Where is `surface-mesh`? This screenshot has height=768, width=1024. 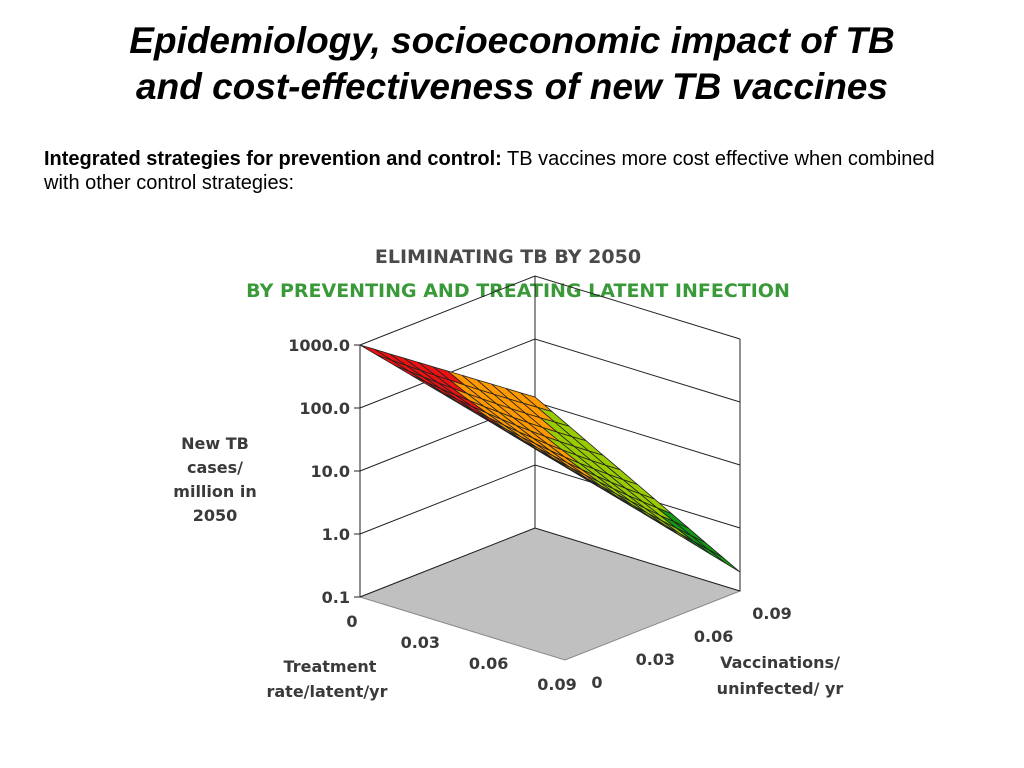 surface-mesh is located at coordinates (550, 458).